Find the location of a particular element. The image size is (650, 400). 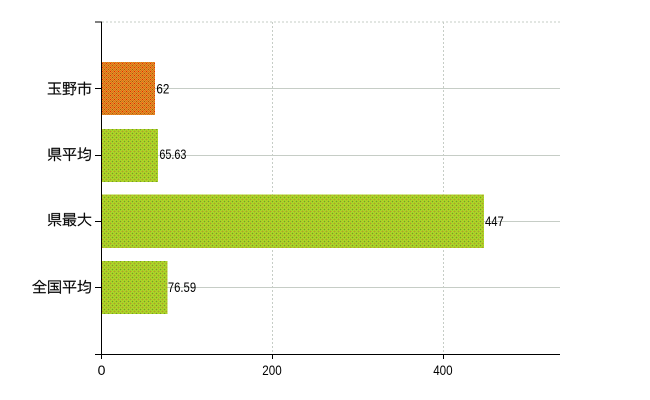

svg-text: 65.63 is located at coordinates (172, 154).